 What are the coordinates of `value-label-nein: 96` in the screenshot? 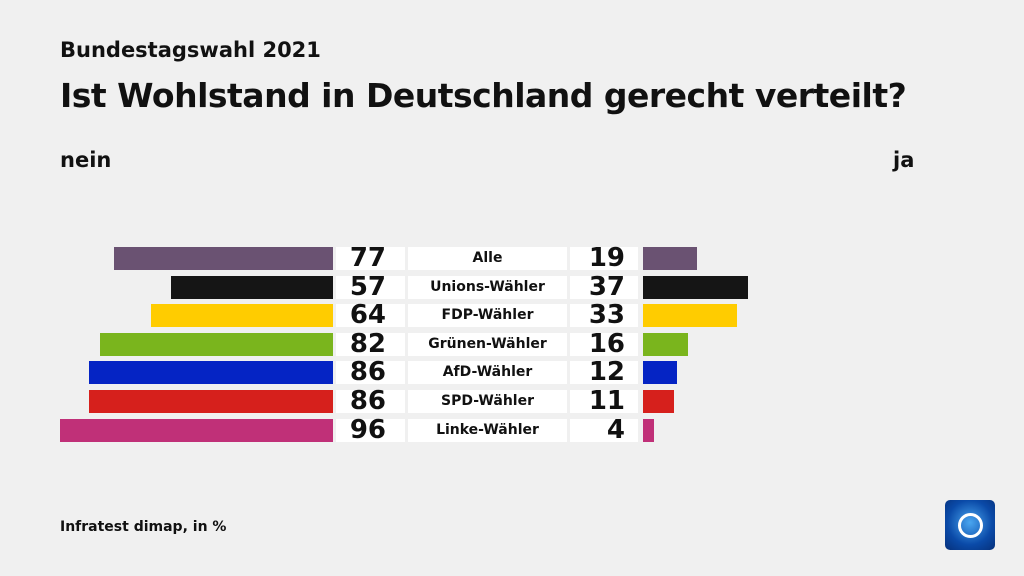 It's located at (367, 429).